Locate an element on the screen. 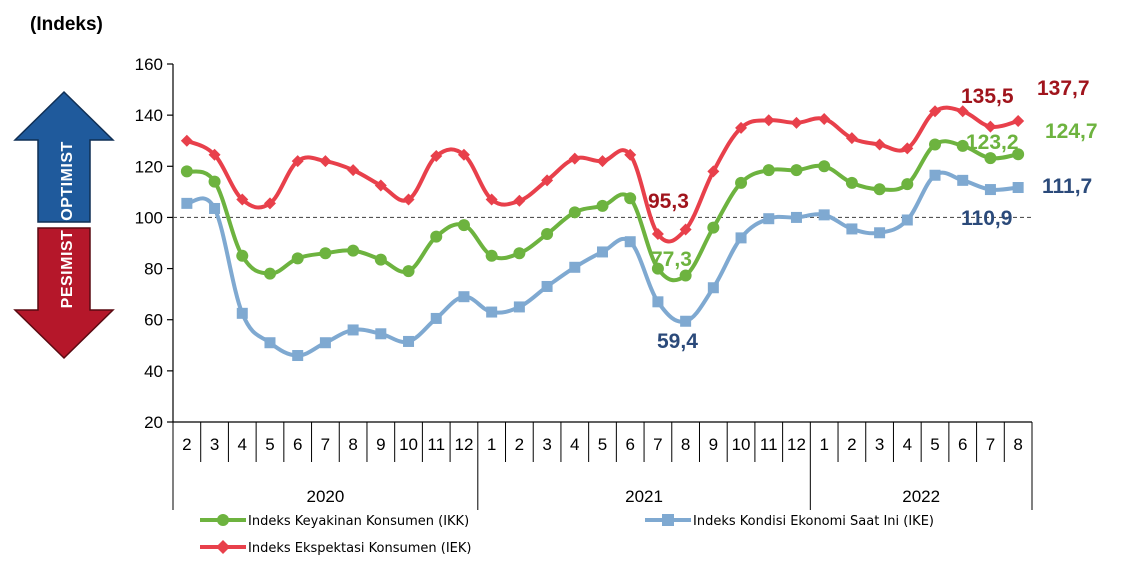  legend-label-ikk: Indeks Keyakinan Konsumen (IKK) is located at coordinates (358, 521).